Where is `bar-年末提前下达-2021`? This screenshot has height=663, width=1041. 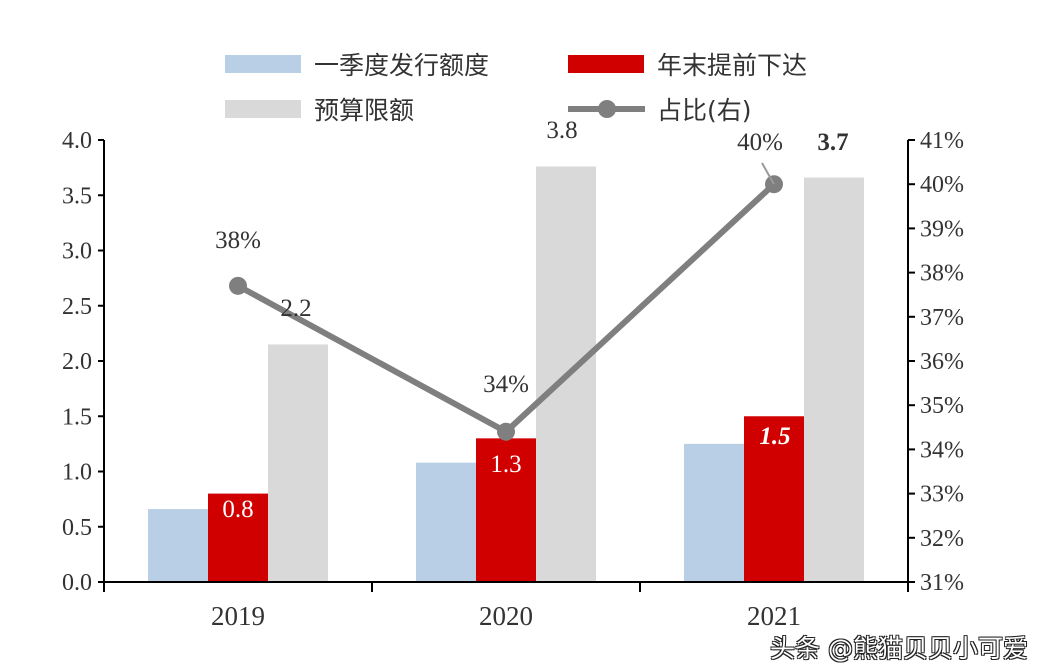
bar-年末提前下达-2021 is located at coordinates (774, 499).